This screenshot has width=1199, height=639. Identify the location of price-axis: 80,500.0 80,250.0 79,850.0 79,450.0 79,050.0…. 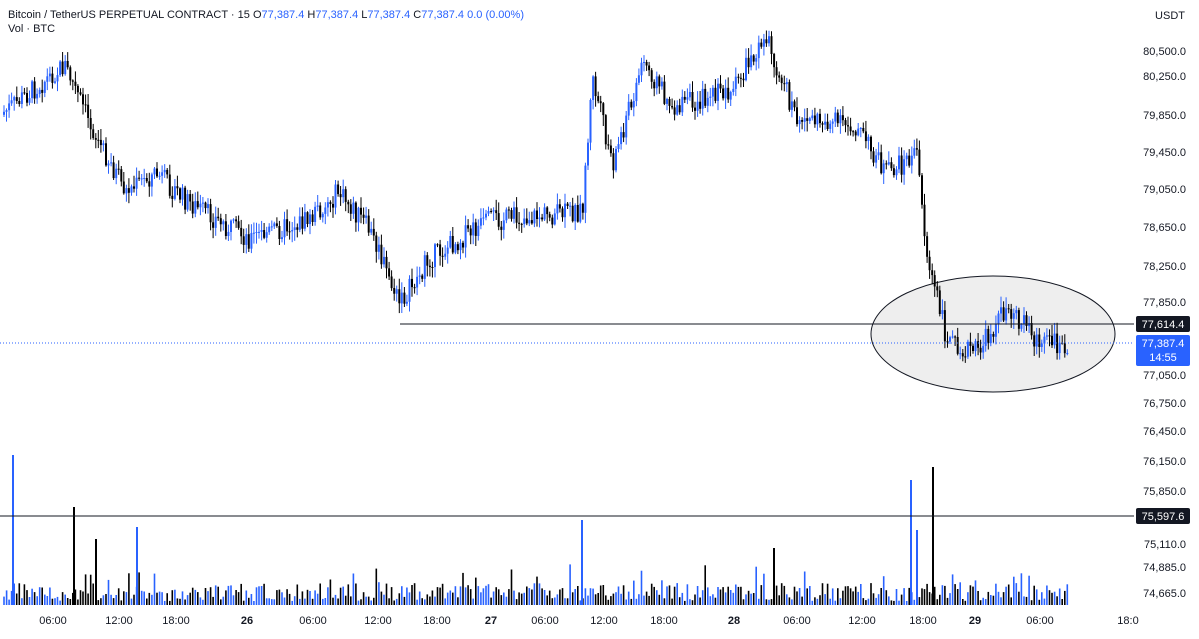
(1164, 323).